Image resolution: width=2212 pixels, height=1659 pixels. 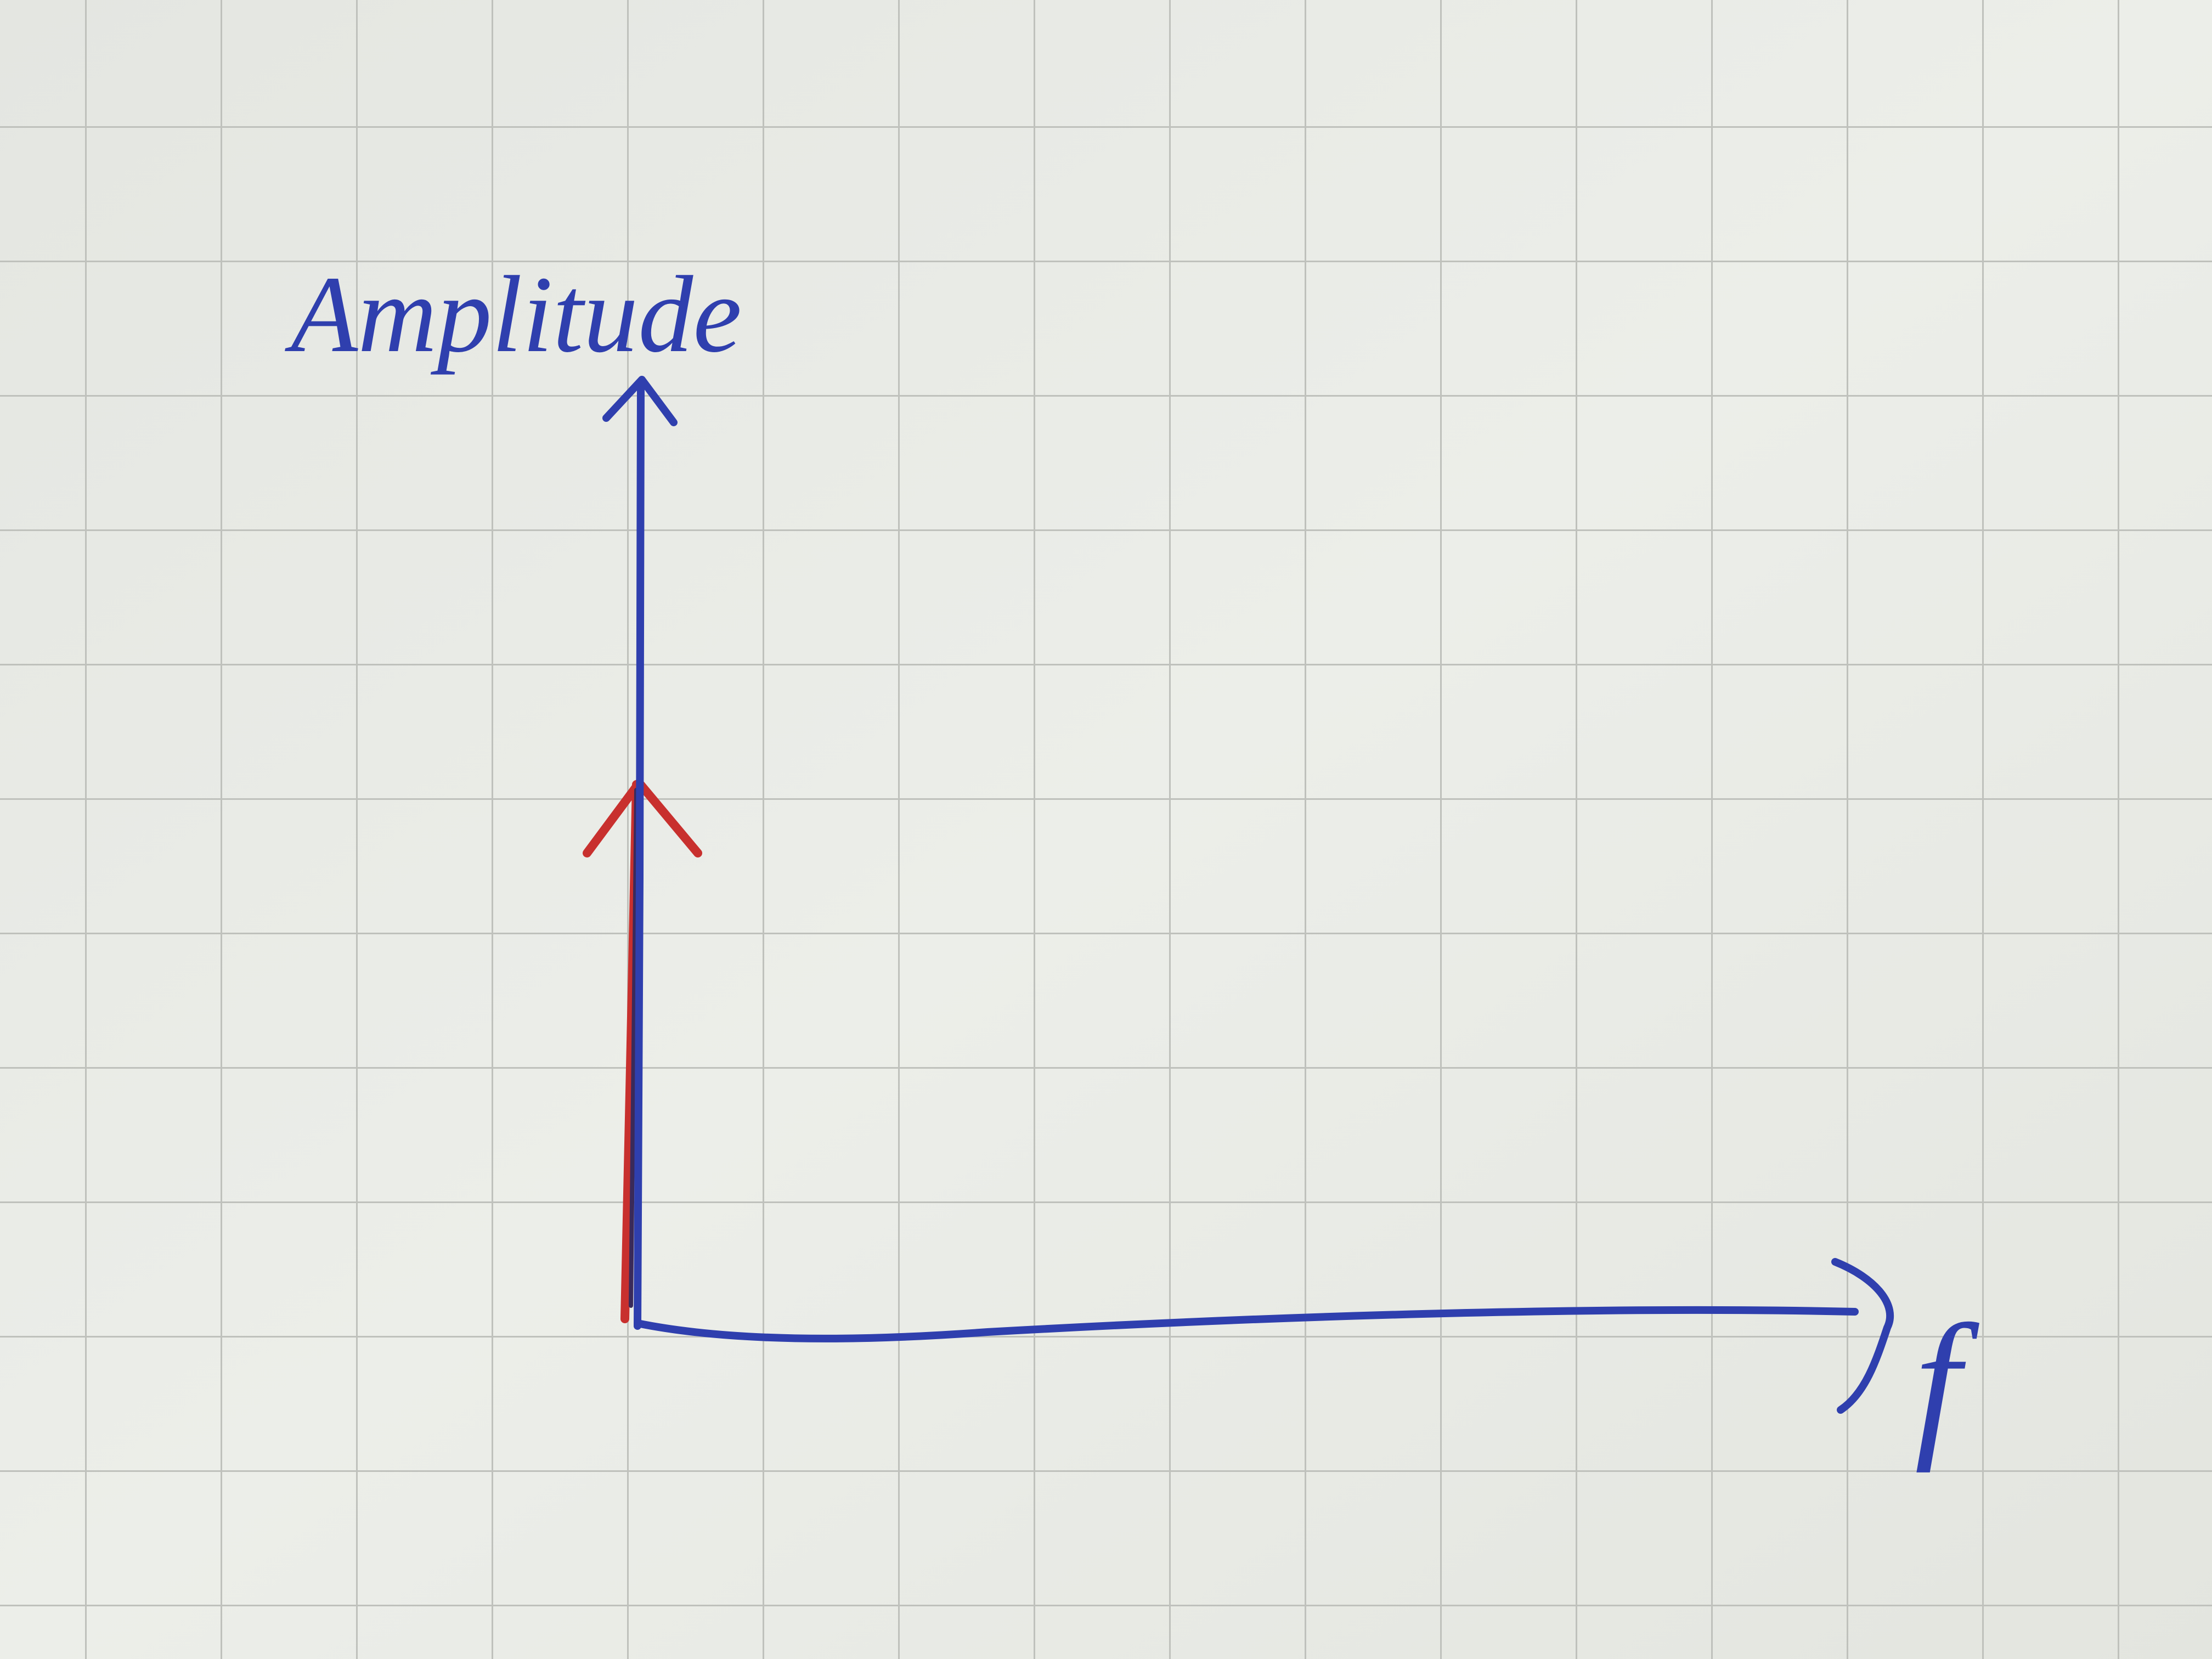 What do you see at coordinates (634, 1048) in the screenshot?
I see `overlap-stroke` at bounding box center [634, 1048].